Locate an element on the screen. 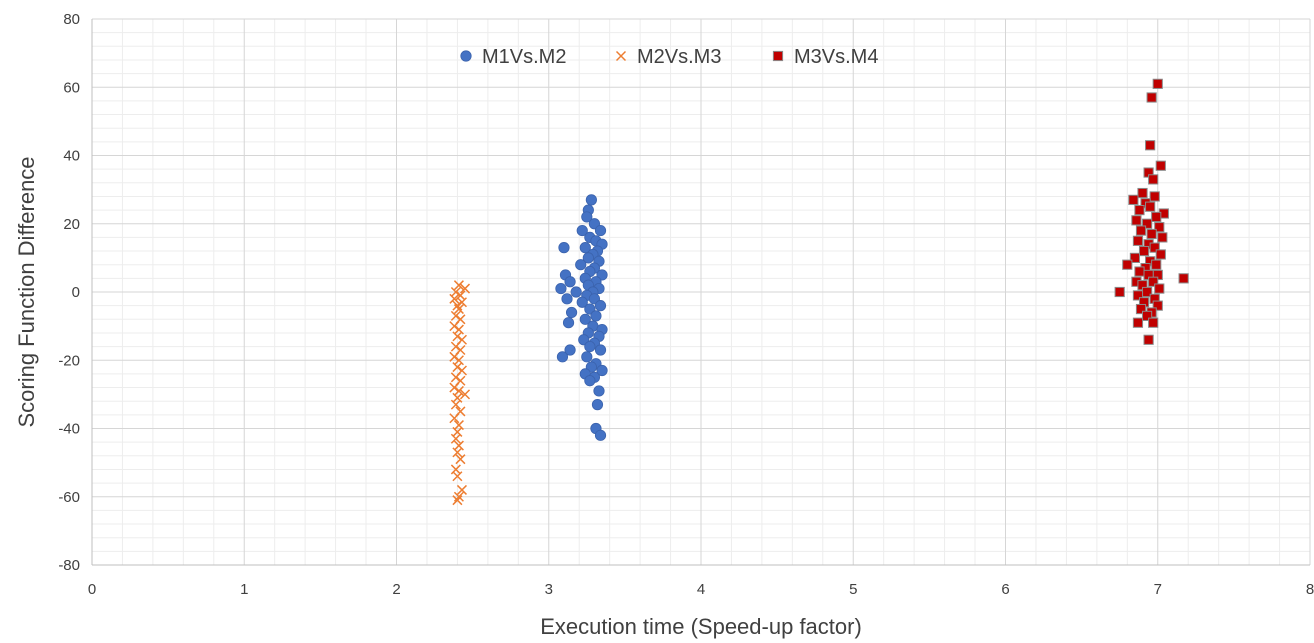 This screenshot has height=643, width=1314. x-tick-label: 6 is located at coordinates (1005, 589).